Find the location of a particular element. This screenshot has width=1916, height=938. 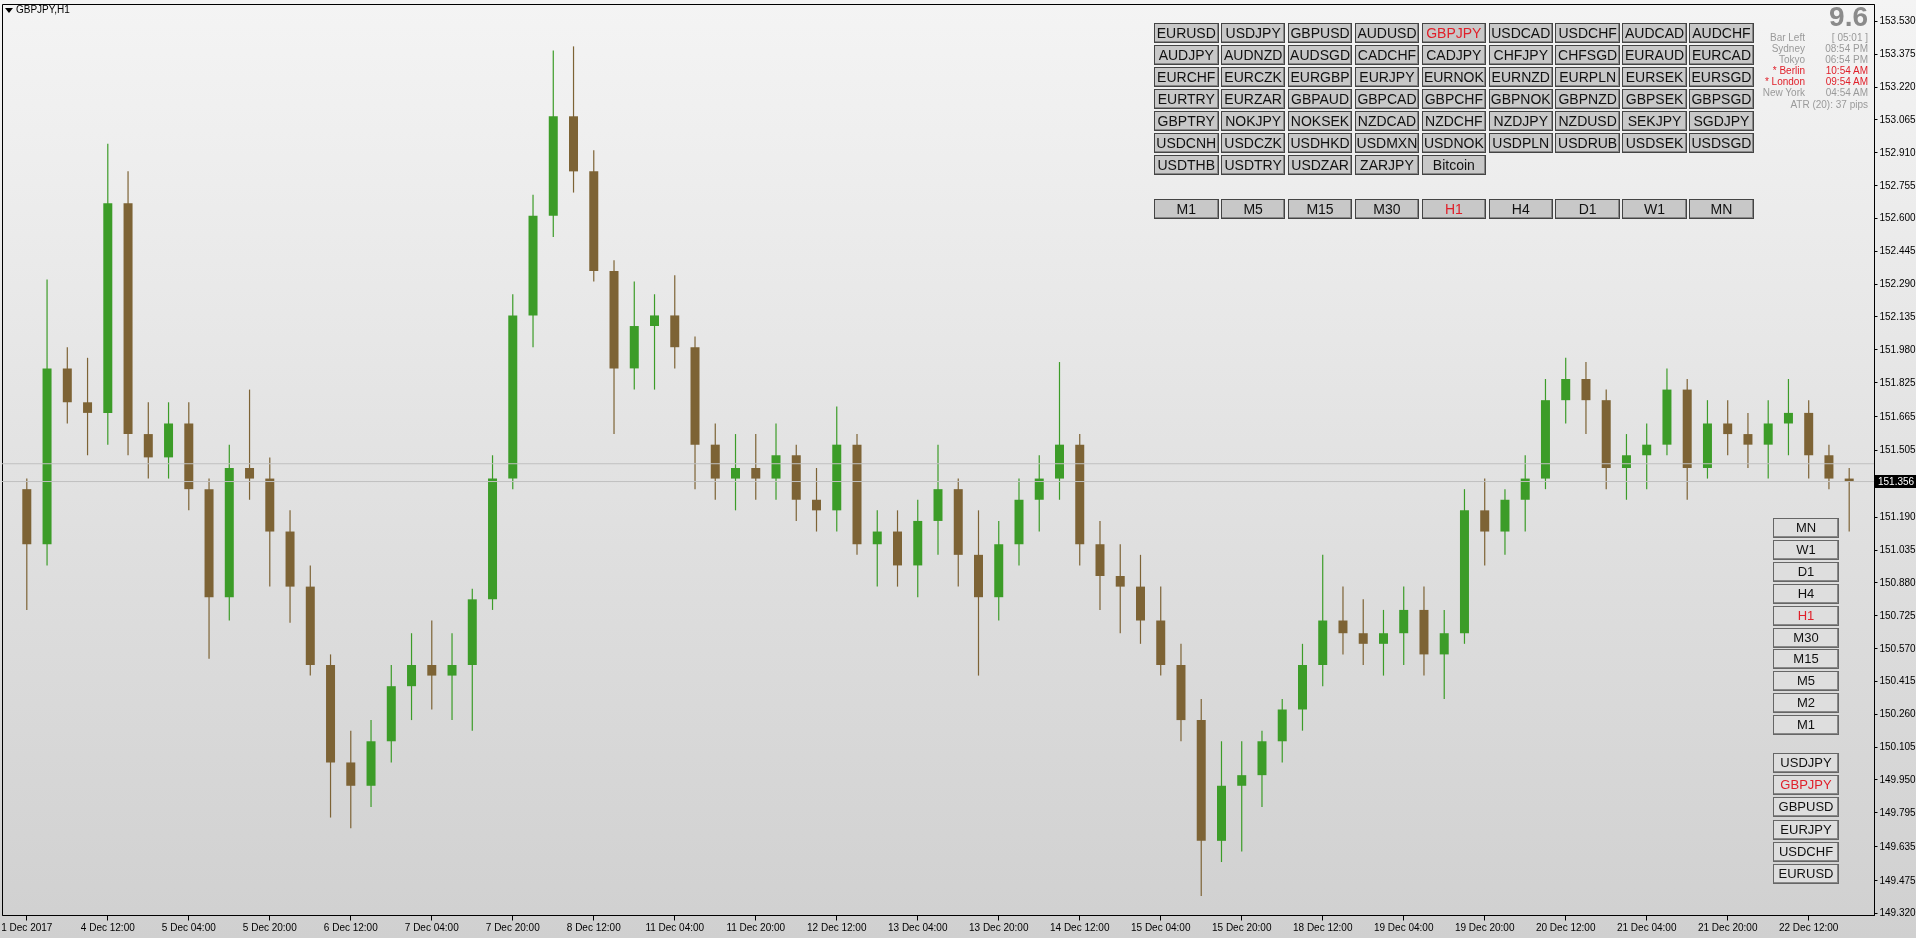

y-tick-label: 152.600 is located at coordinates (1897, 218).